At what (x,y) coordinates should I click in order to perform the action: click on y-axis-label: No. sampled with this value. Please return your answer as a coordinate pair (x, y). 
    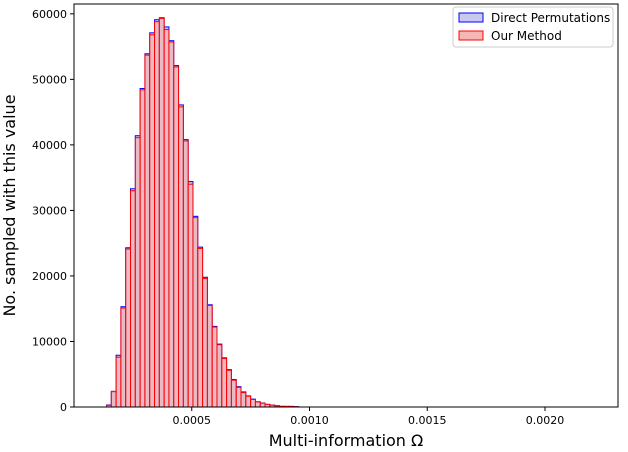
    Looking at the image, I should click on (9, 205).